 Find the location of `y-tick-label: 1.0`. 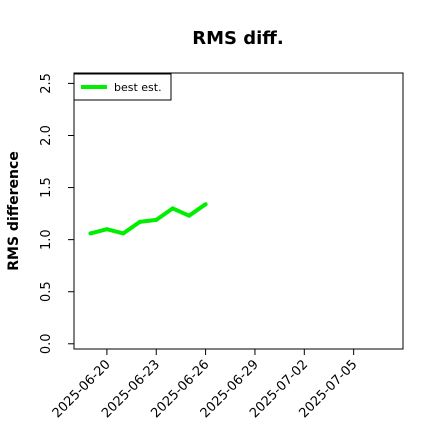

y-tick-label: 1.0 is located at coordinates (46, 239).